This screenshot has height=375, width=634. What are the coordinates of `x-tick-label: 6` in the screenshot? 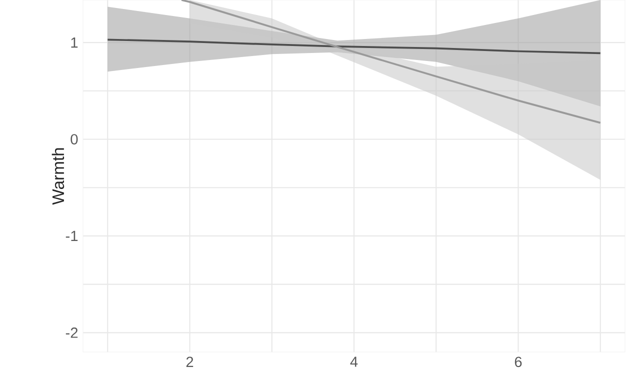 It's located at (518, 362).